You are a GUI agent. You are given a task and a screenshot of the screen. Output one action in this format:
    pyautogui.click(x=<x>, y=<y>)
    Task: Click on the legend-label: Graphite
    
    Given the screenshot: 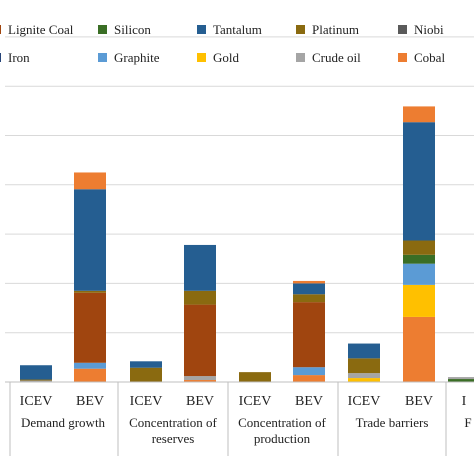 What is the action you would take?
    pyautogui.click(x=137, y=57)
    